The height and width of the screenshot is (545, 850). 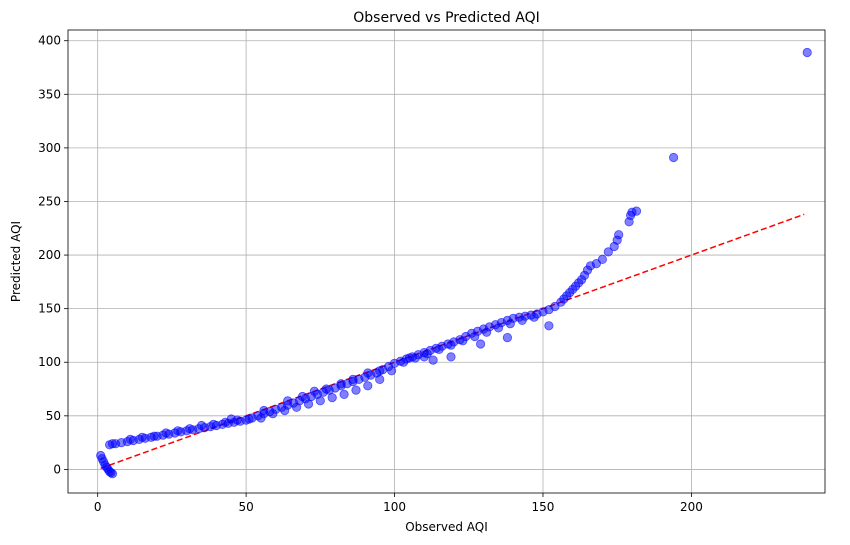 What do you see at coordinates (691, 507) in the screenshot?
I see `x-tick-label: 200` at bounding box center [691, 507].